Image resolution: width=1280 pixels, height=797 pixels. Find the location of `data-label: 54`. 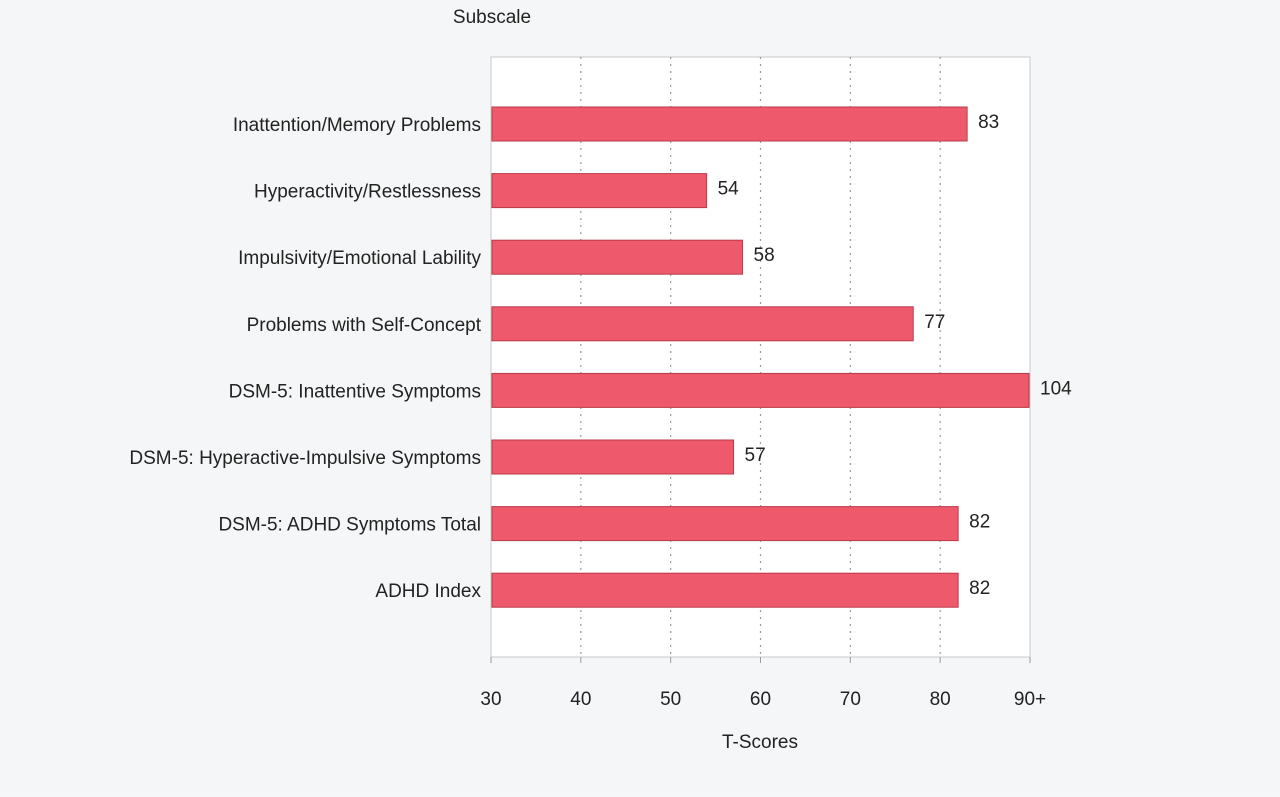

data-label: 54 is located at coordinates (729, 189).